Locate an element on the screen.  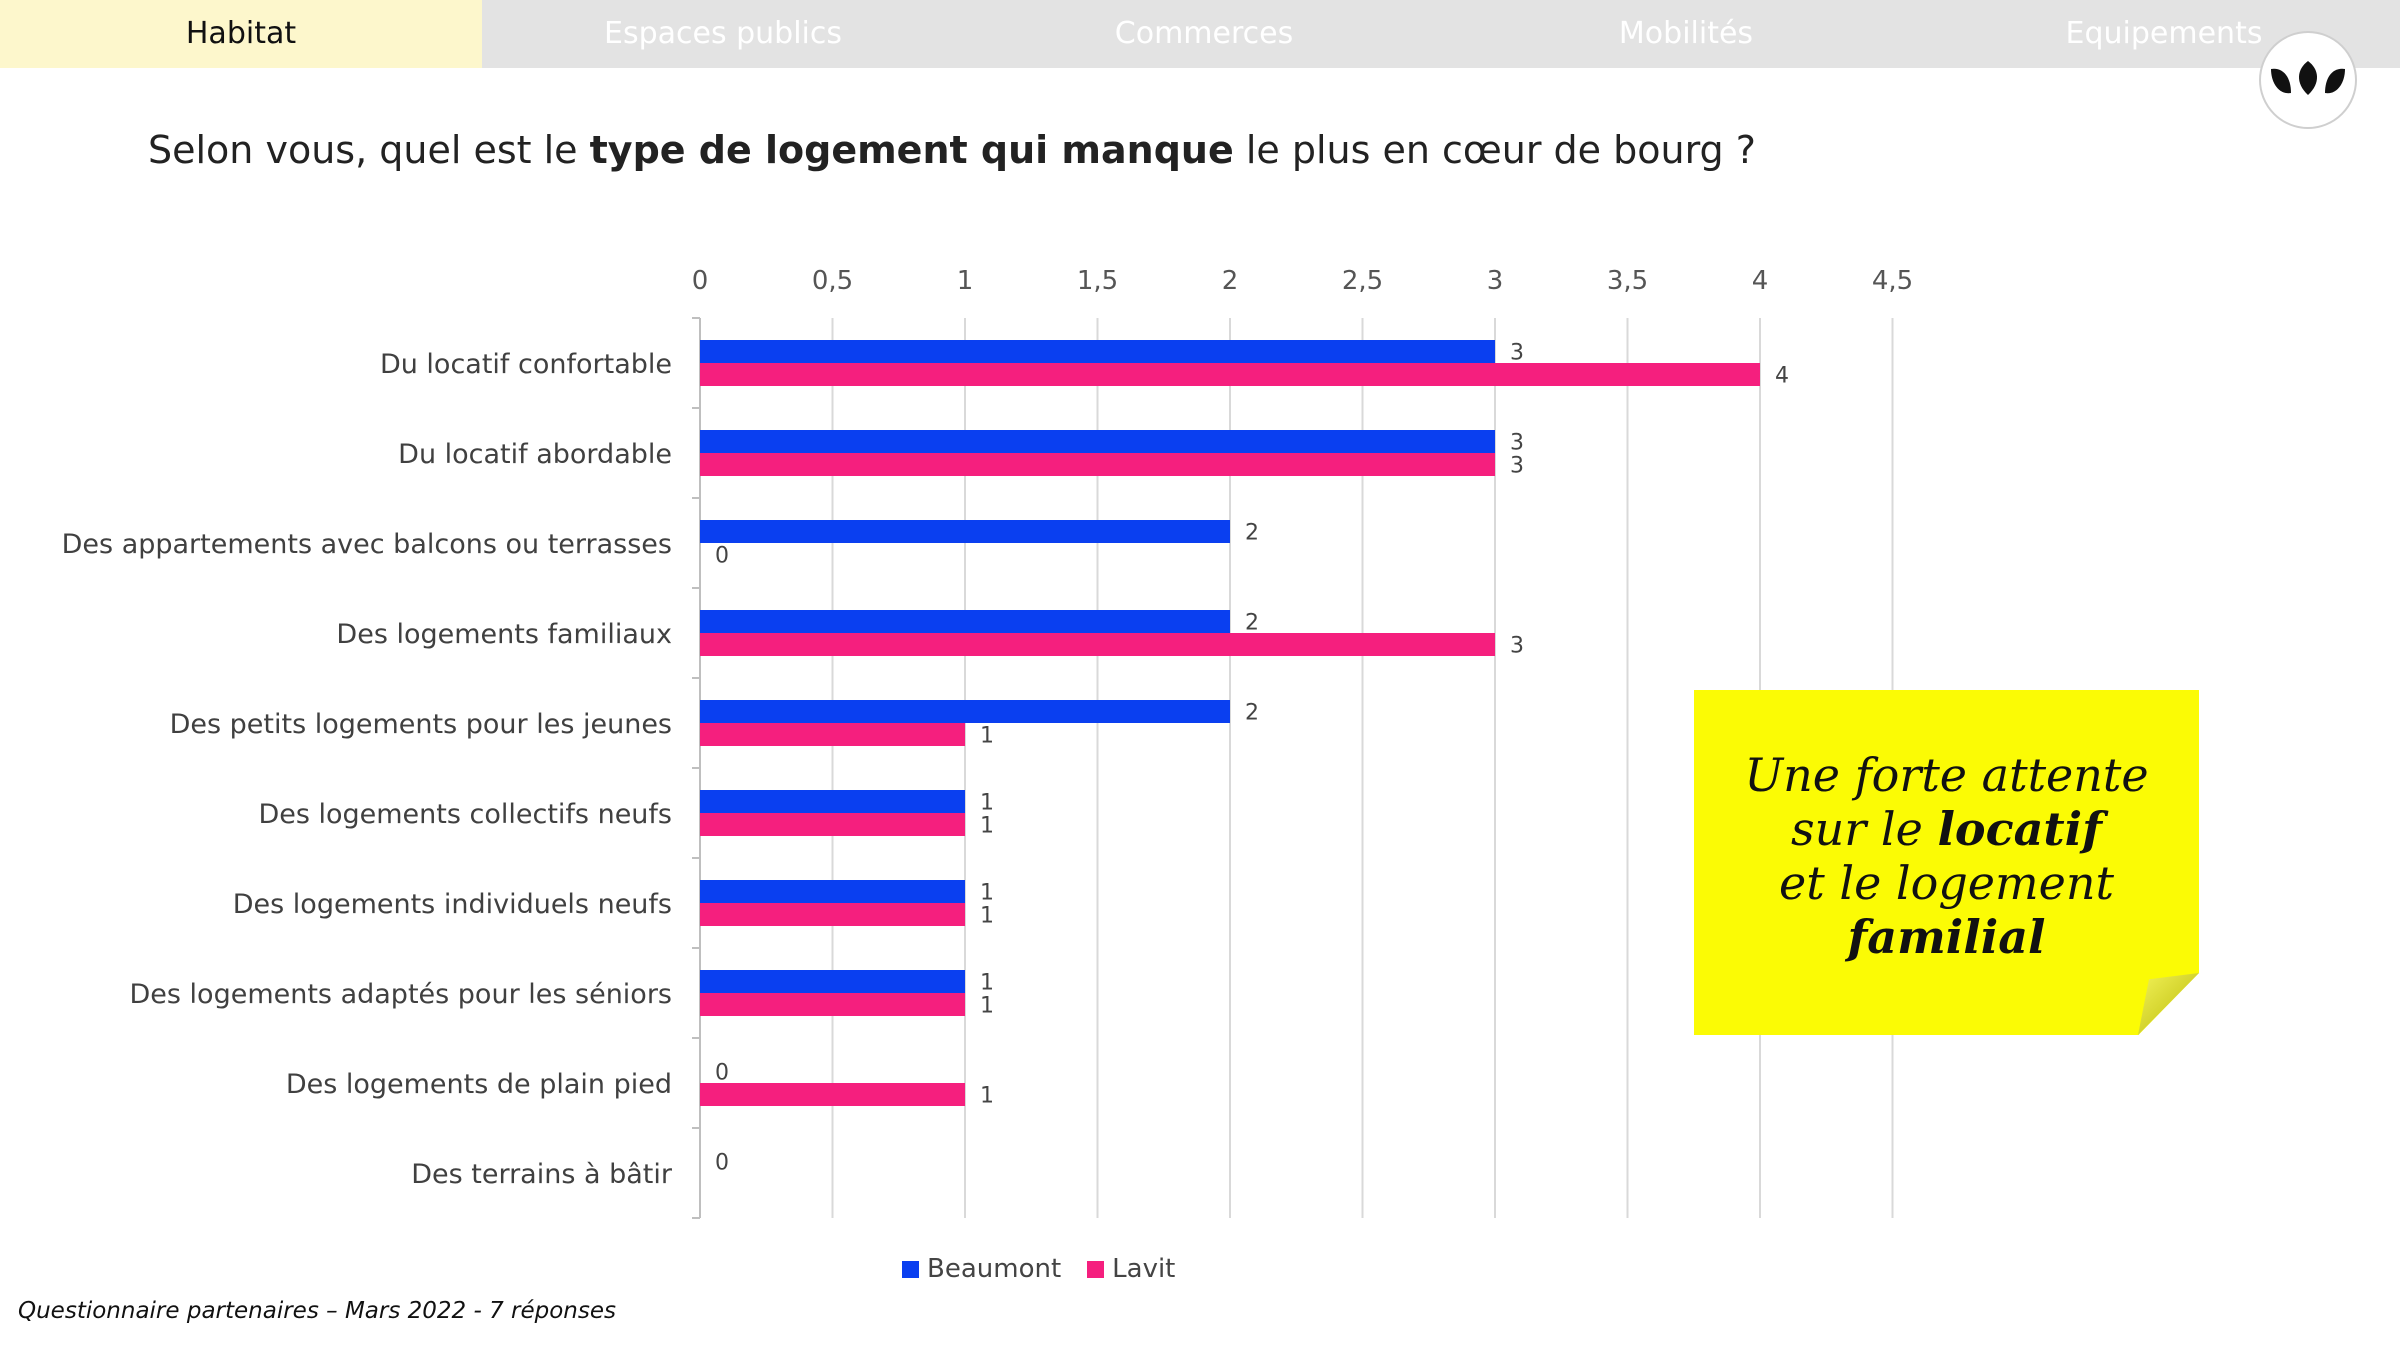
logo-mark is located at coordinates (2308, 78).